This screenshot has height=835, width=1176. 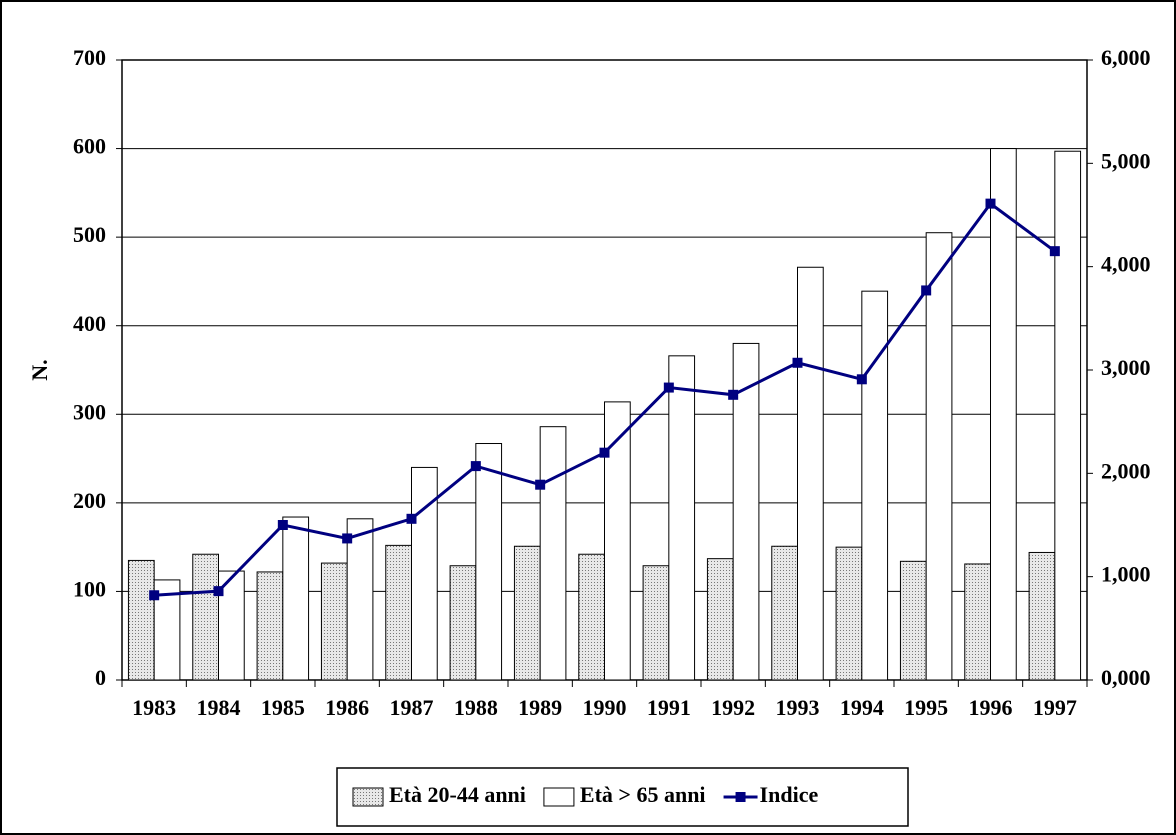 What do you see at coordinates (798, 707) in the screenshot?
I see `x-tick-label: 1993` at bounding box center [798, 707].